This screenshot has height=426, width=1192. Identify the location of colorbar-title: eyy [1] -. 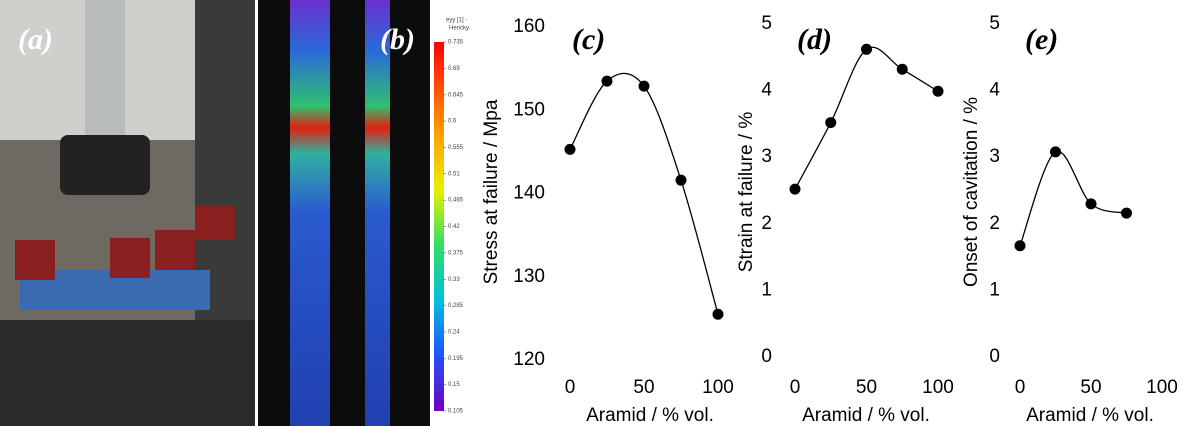
(456, 21).